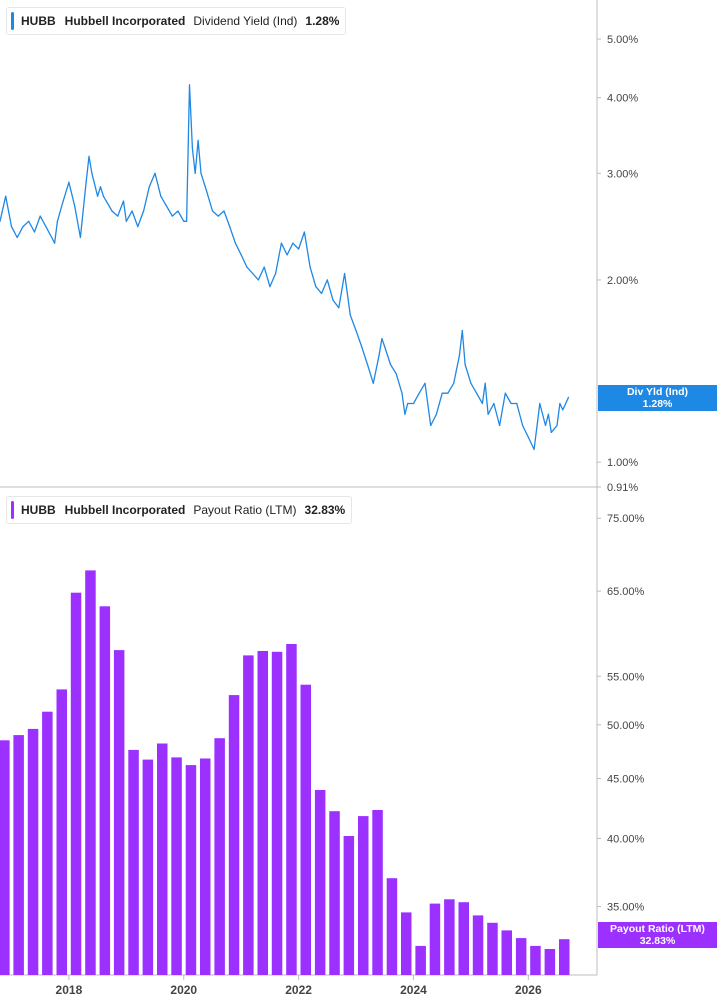 The width and height of the screenshot is (717, 1005). What do you see at coordinates (657, 404) in the screenshot?
I see `yield-tag-value: 1.28%` at bounding box center [657, 404].